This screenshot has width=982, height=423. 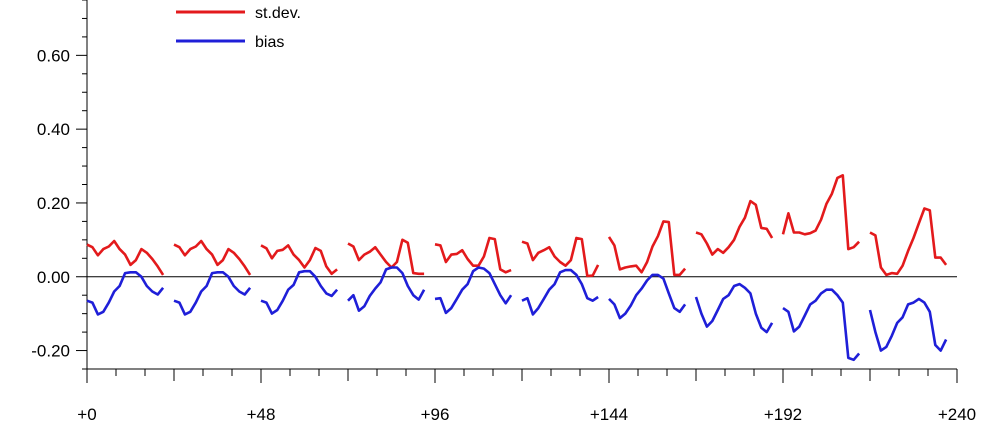 I want to click on x-tick-label: +0, so click(x=86, y=414).